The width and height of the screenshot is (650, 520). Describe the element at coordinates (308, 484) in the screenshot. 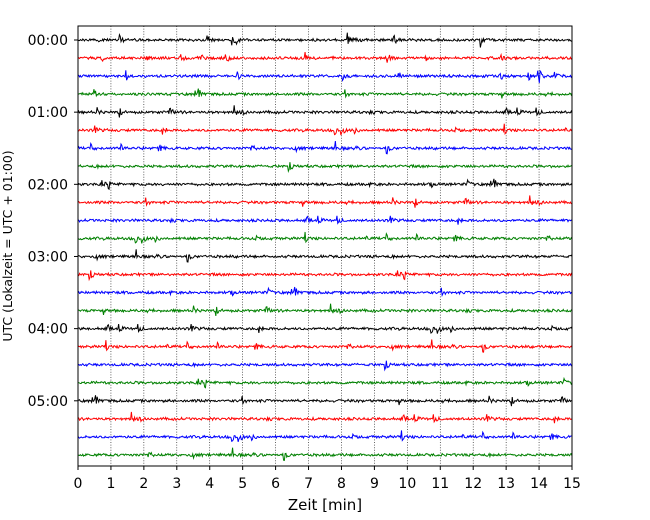

I see `x-tick-label: 7` at that location.